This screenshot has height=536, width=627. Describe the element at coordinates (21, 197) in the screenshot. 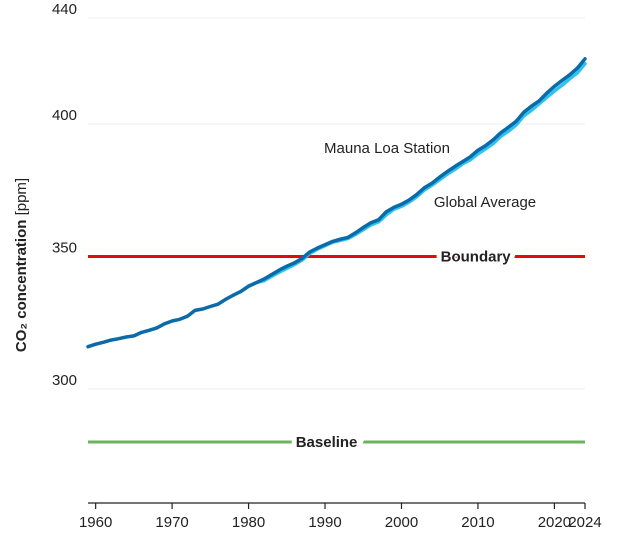

I see `y-label-unit: [ppm]` at that location.